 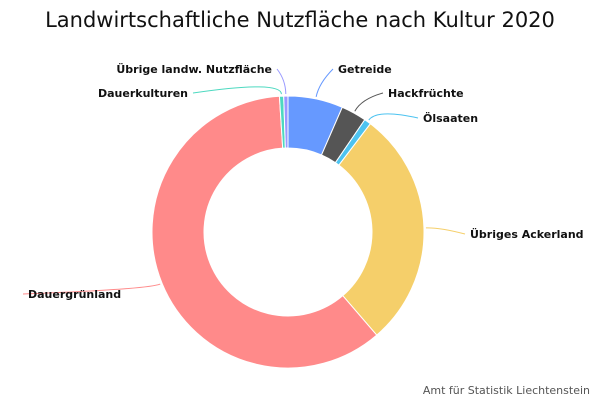 What do you see at coordinates (365, 69) in the screenshot?
I see `slice-label: Getreide` at bounding box center [365, 69].